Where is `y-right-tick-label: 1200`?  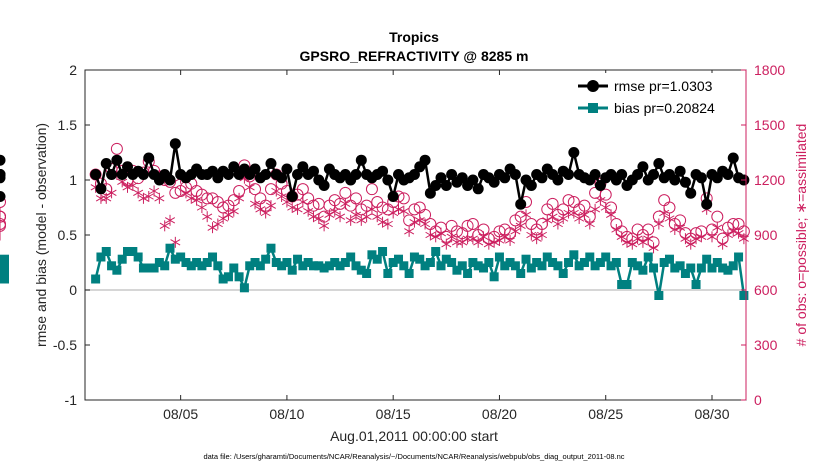 y-right-tick-label: 1200 is located at coordinates (769, 180).